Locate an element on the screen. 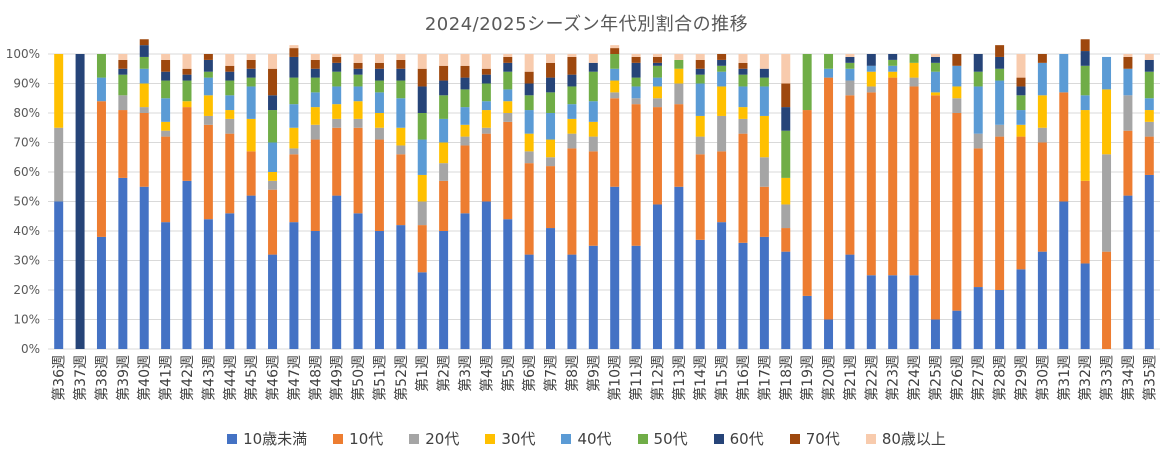  x-tick-label: 第33週 is located at coordinates (1107, 378).